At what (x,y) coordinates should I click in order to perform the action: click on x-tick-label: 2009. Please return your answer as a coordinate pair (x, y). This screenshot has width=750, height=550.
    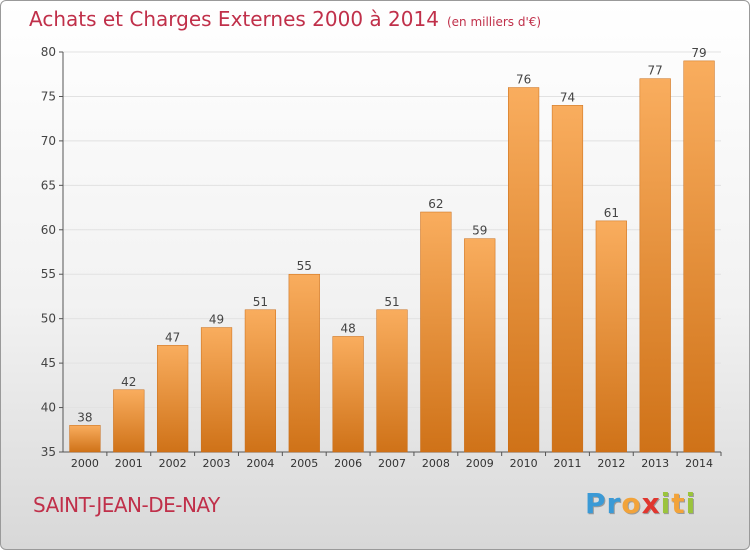
    Looking at the image, I should click on (480, 463).